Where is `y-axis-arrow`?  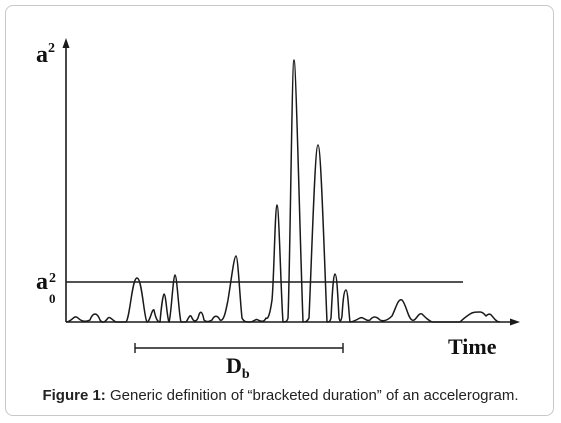
y-axis-arrow is located at coordinates (66, 43).